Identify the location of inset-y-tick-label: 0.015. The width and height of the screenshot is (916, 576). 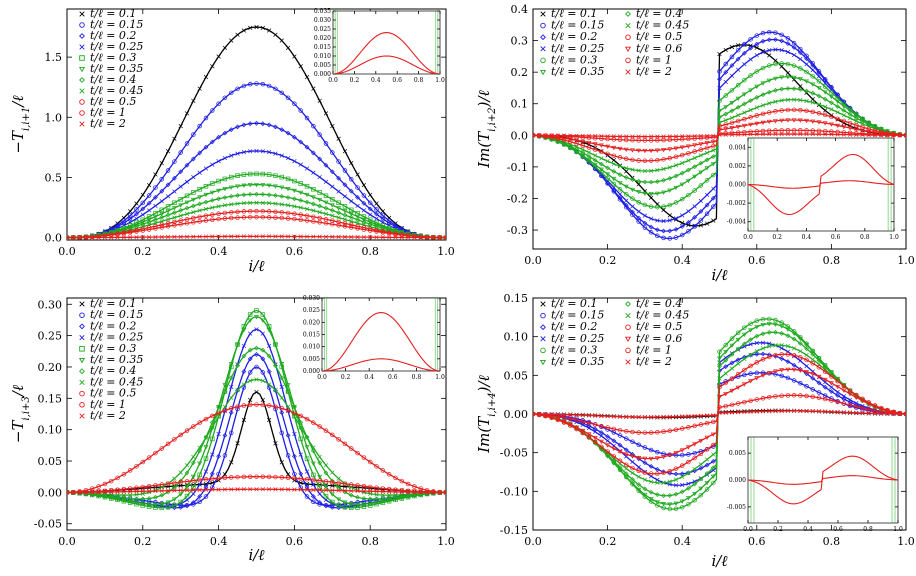
(322, 47).